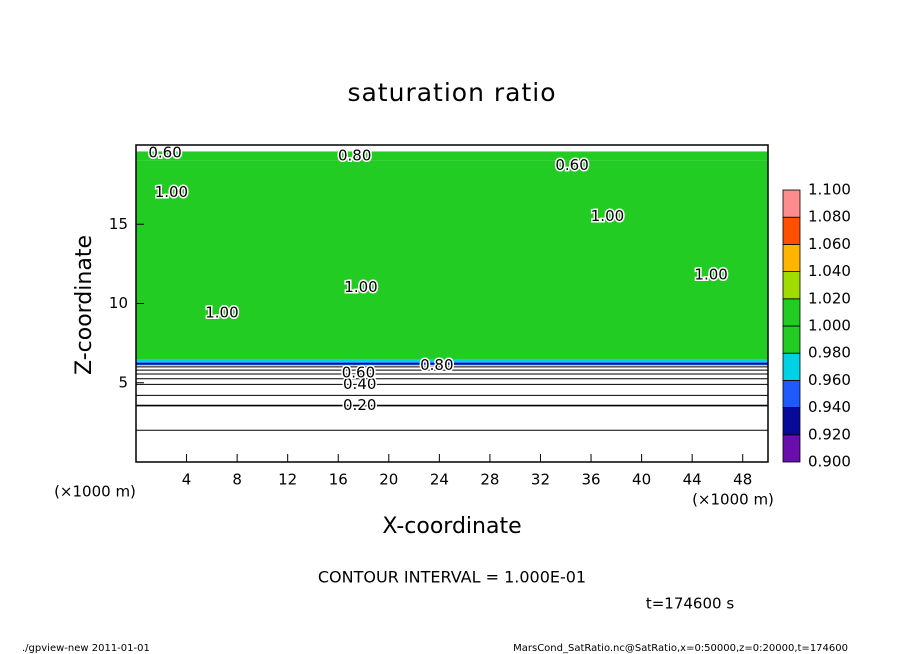  I want to click on time-label: t=174600 s, so click(690, 604).